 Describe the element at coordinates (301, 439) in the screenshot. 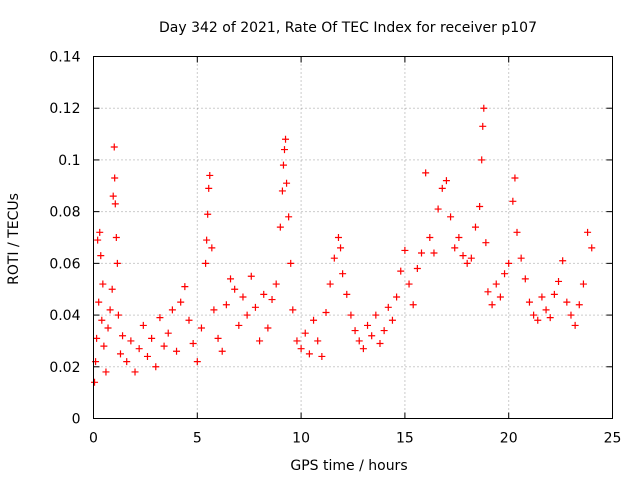

I see `x-tick-label: 10` at that location.